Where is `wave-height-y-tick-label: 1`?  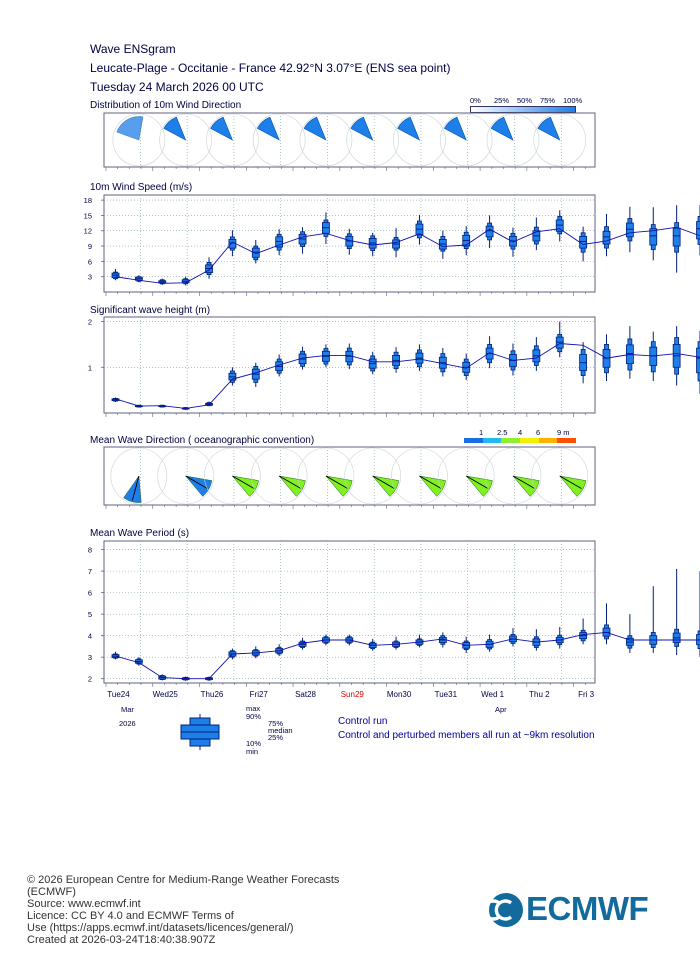
wave-height-y-tick-label: 1 is located at coordinates (90, 367).